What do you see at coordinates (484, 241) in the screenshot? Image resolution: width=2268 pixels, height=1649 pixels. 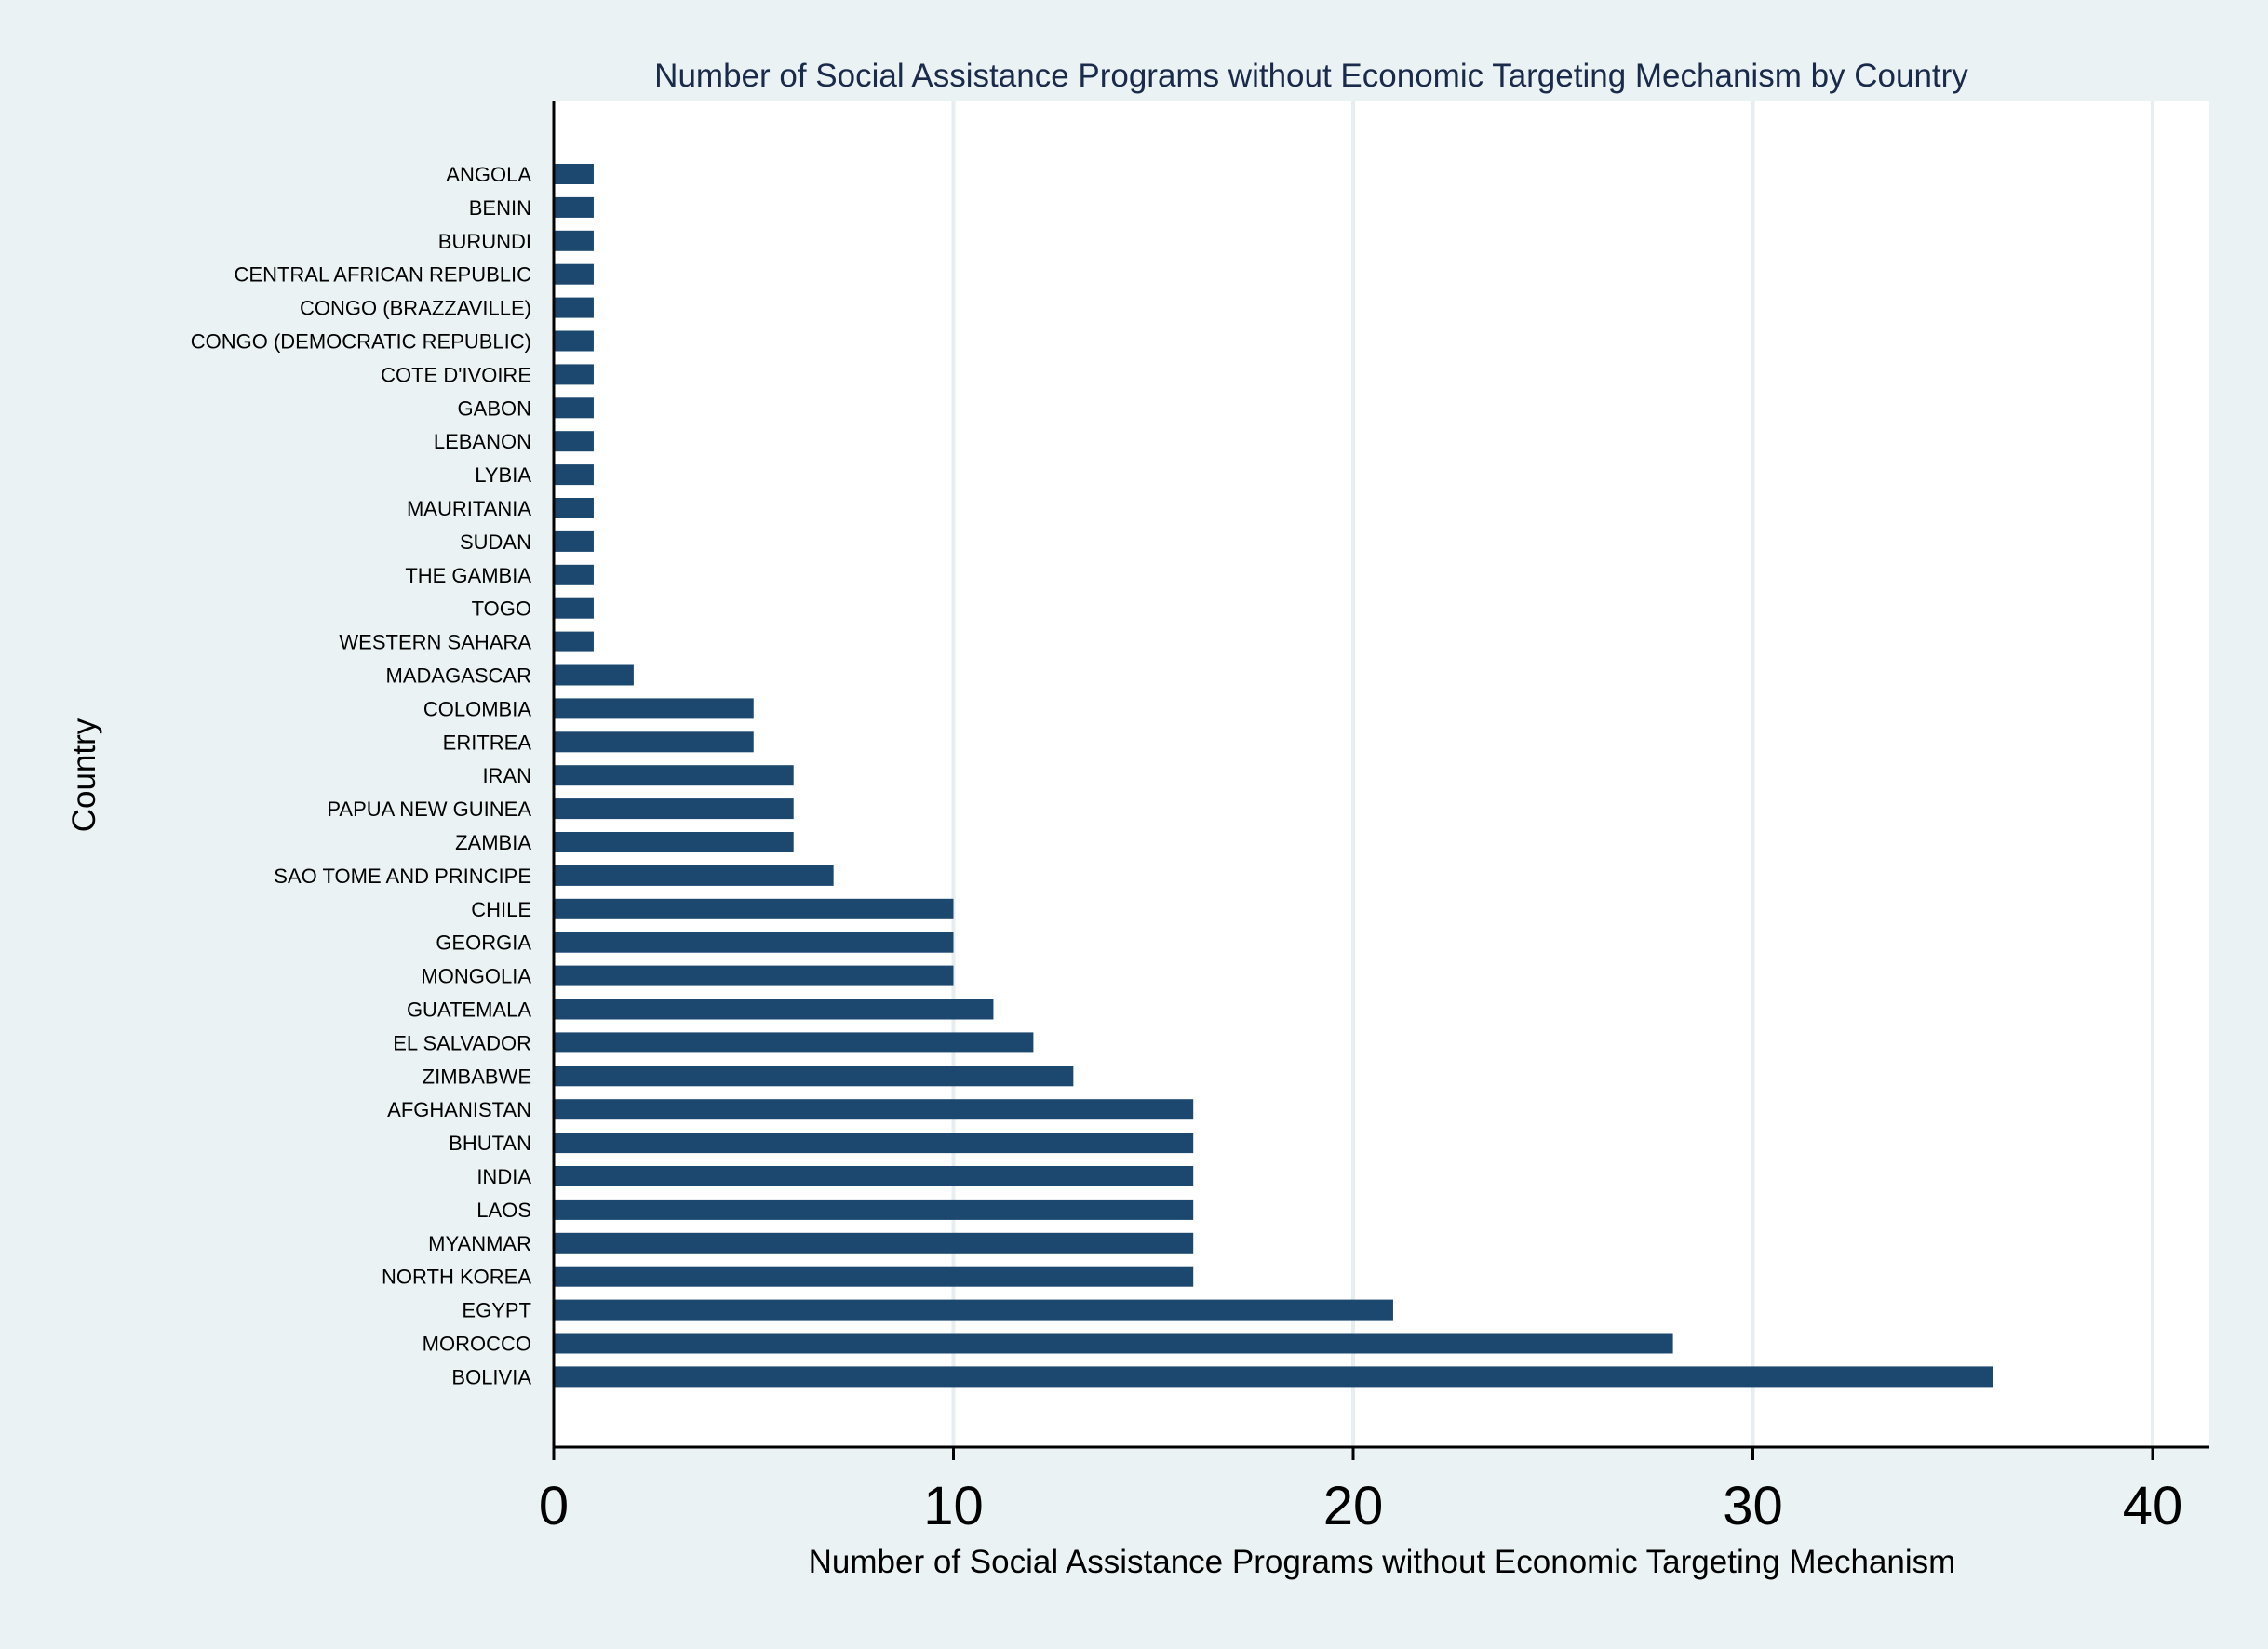 I see `category-label-burundi: BURUNDI` at bounding box center [484, 241].